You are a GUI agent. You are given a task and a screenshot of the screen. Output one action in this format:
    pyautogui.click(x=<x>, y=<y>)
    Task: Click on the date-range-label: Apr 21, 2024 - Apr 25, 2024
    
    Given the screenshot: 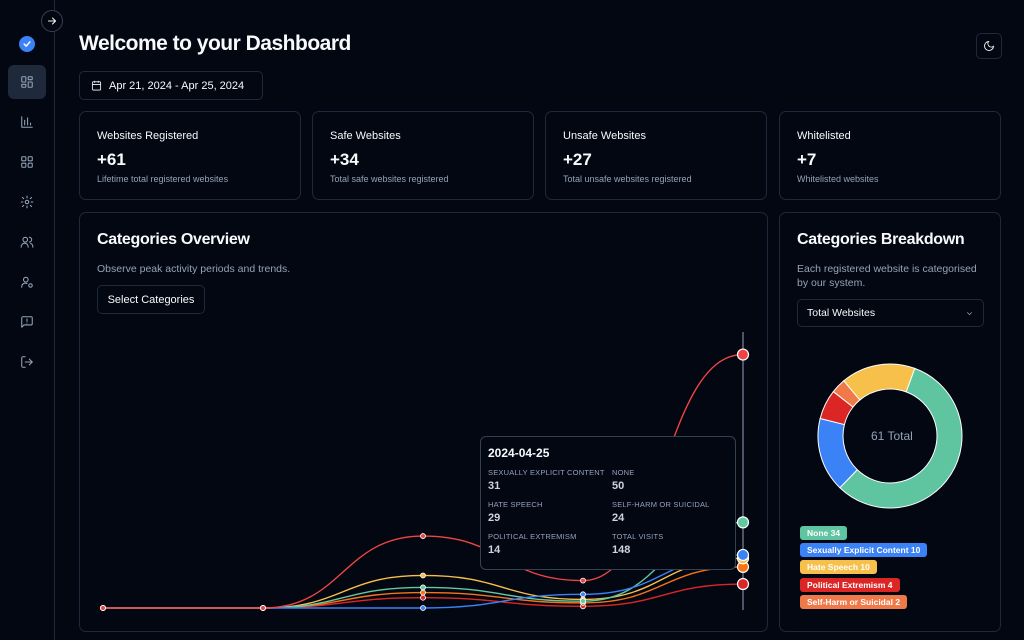 What is the action you would take?
    pyautogui.click(x=177, y=85)
    